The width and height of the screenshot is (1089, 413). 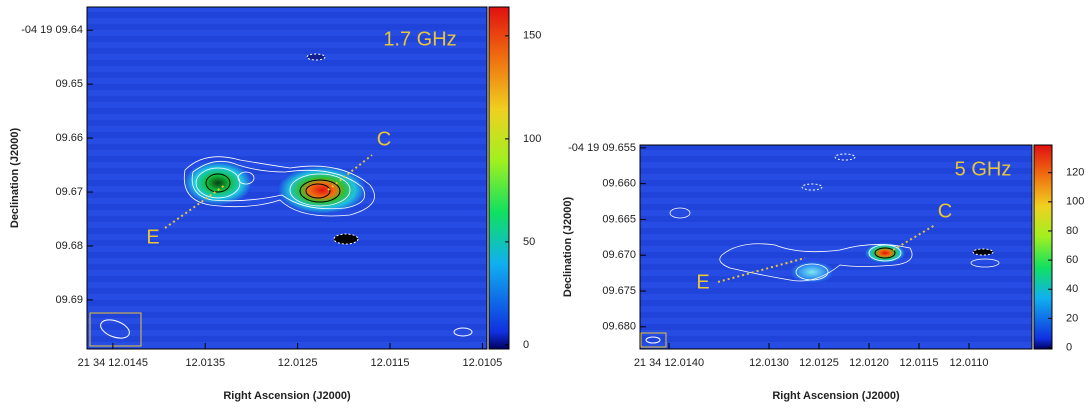 What do you see at coordinates (1072, 318) in the screenshot?
I see `colorbar-tick-label: 20` at bounding box center [1072, 318].